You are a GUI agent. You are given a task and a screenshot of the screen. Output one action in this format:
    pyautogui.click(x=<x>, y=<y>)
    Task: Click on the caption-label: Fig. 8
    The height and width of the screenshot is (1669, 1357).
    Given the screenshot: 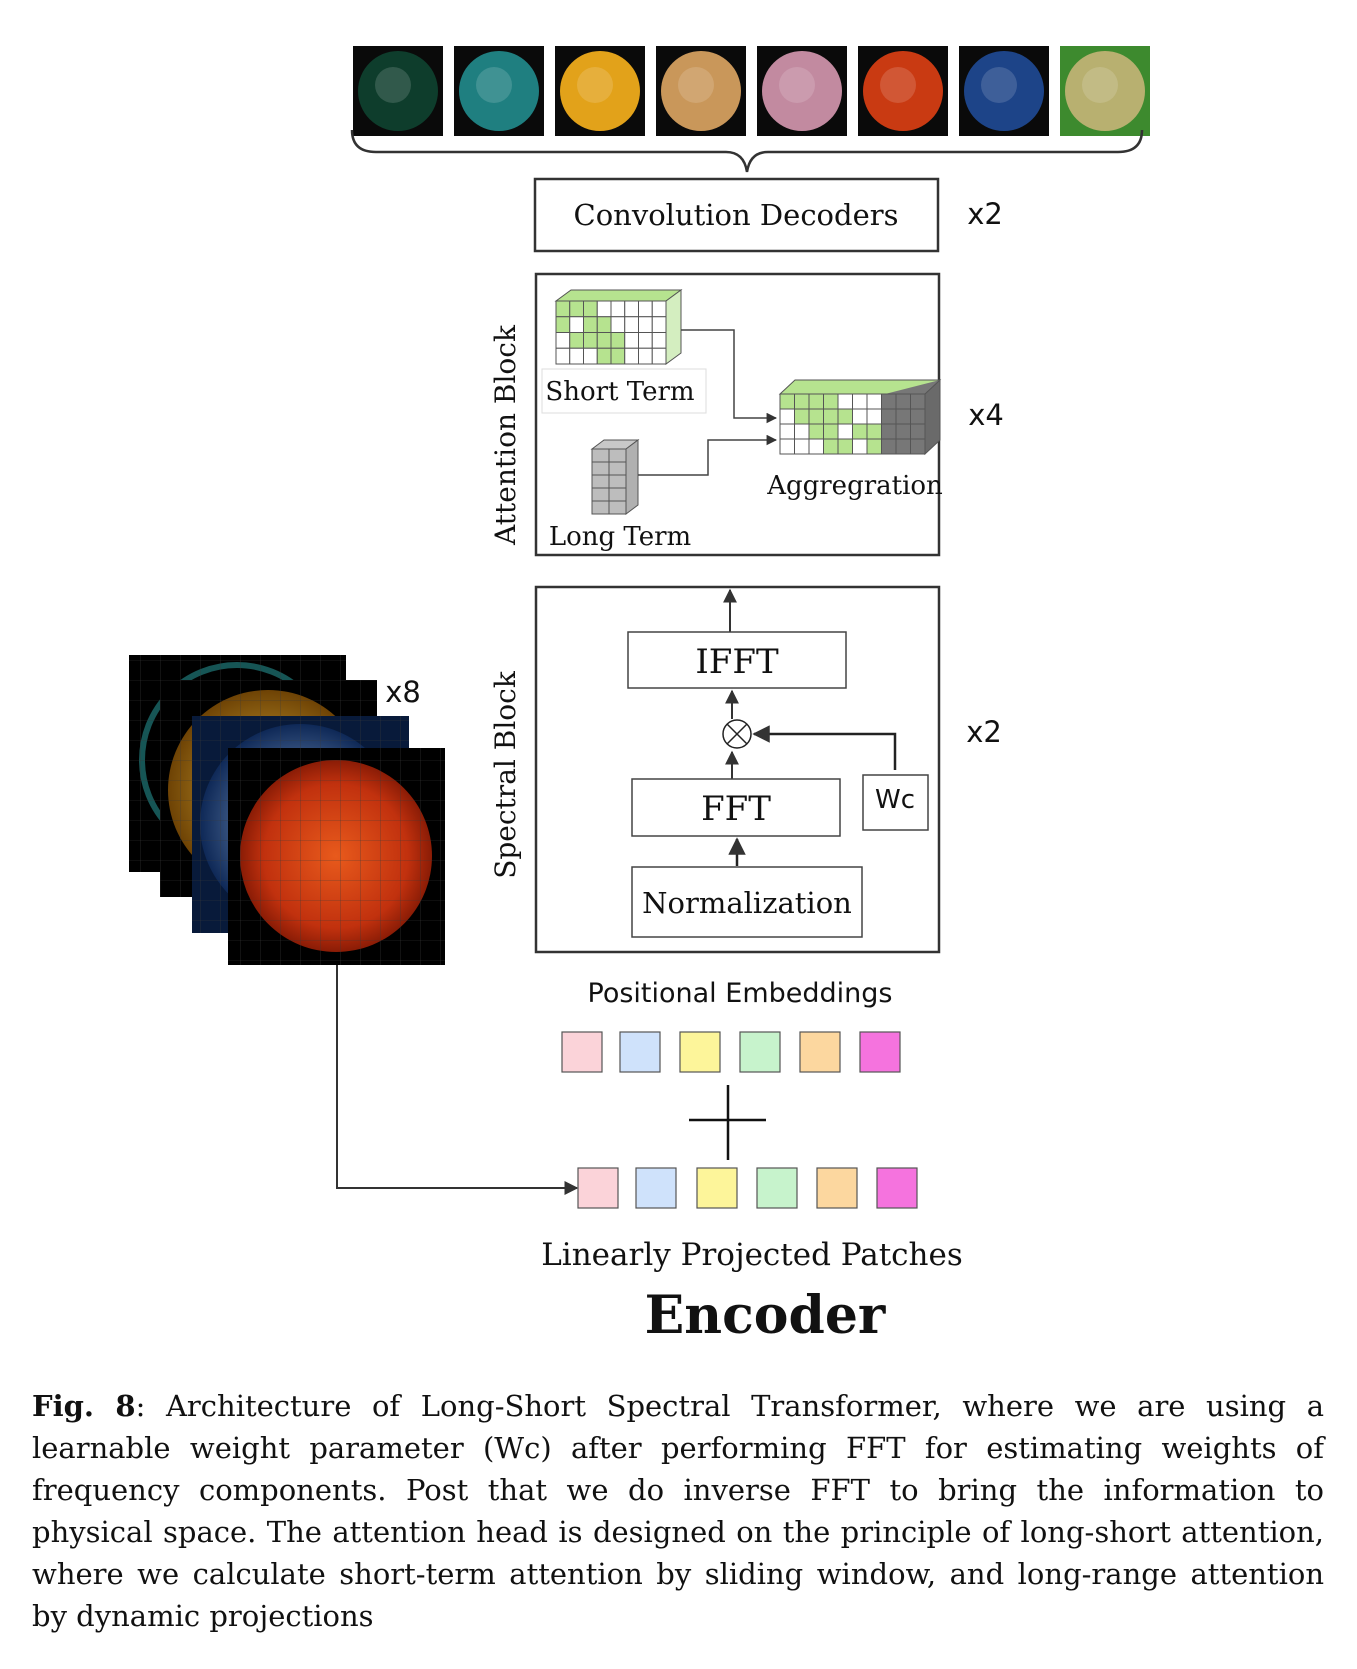 What is the action you would take?
    pyautogui.click(x=84, y=1406)
    